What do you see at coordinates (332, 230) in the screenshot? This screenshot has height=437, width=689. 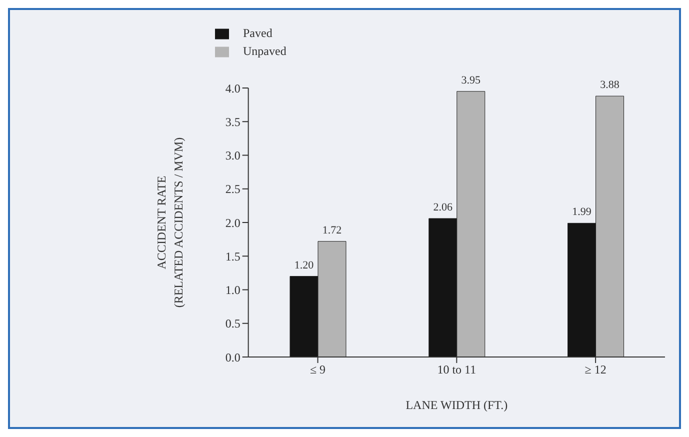 I see `data-label: 1.72` at bounding box center [332, 230].